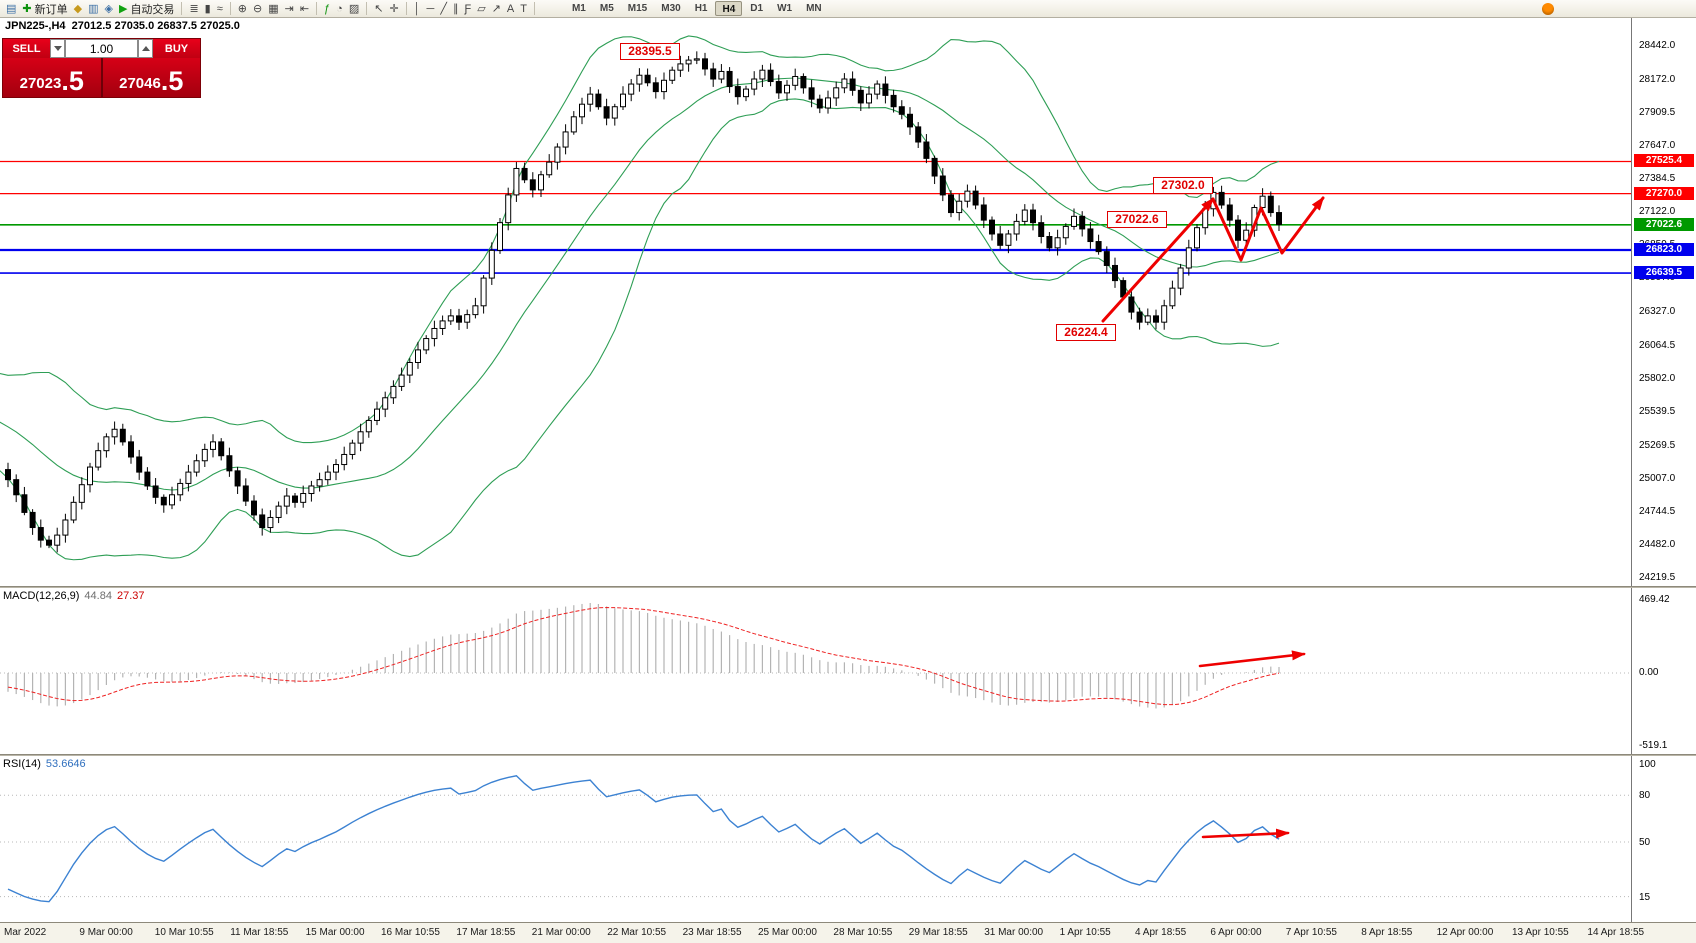 This screenshot has height=943, width=1696. Describe the element at coordinates (814, 8) in the screenshot. I see `timeframe-mn-button: MN` at that location.